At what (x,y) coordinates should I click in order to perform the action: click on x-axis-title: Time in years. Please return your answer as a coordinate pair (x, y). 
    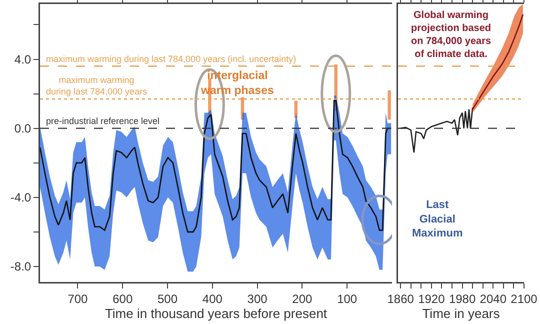
    Looking at the image, I should click on (461, 313).